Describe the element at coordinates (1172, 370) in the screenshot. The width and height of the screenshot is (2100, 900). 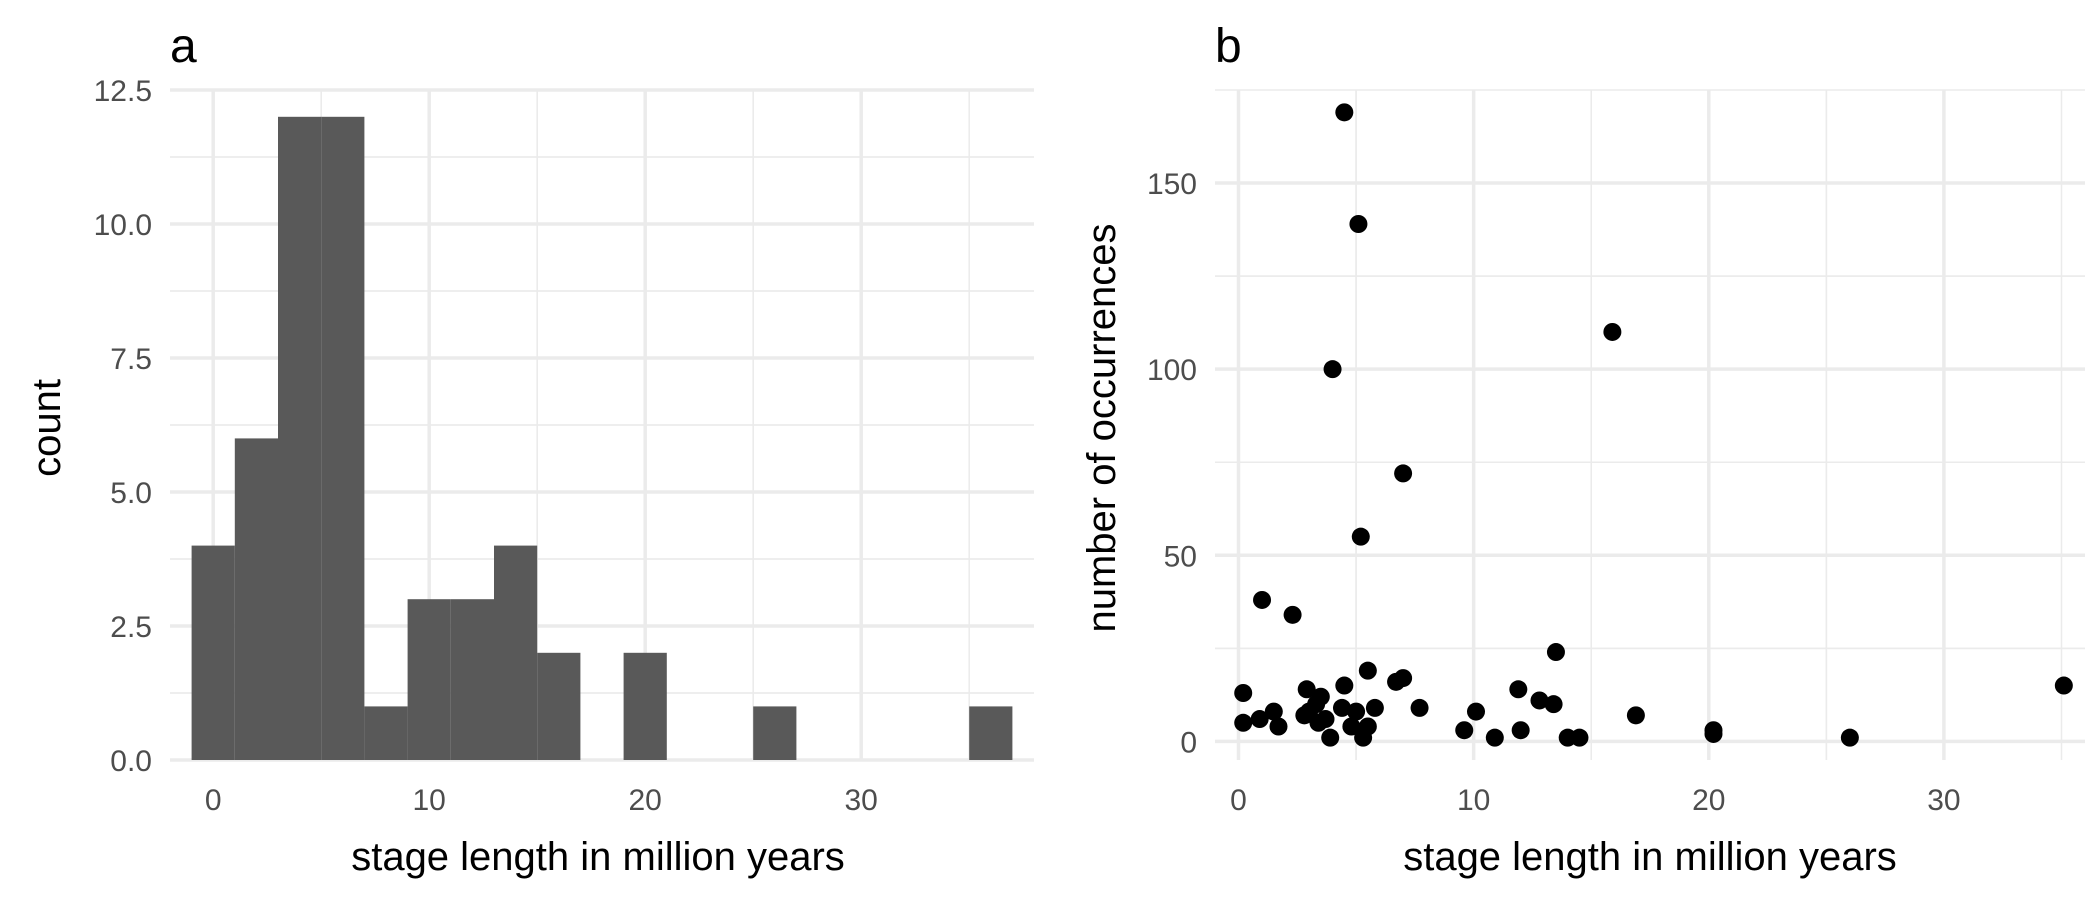
I see `y-tick-label: 100` at that location.